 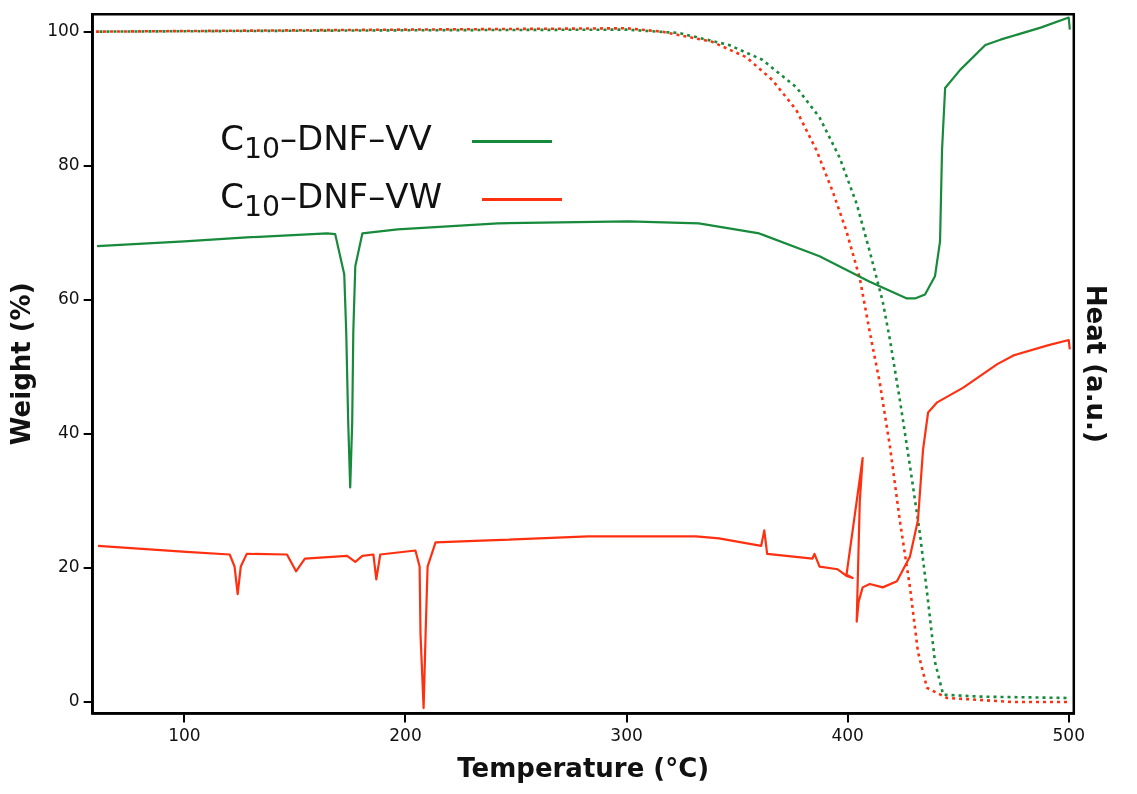 What do you see at coordinates (626, 735) in the screenshot?
I see `x-tick-label: 300` at bounding box center [626, 735].